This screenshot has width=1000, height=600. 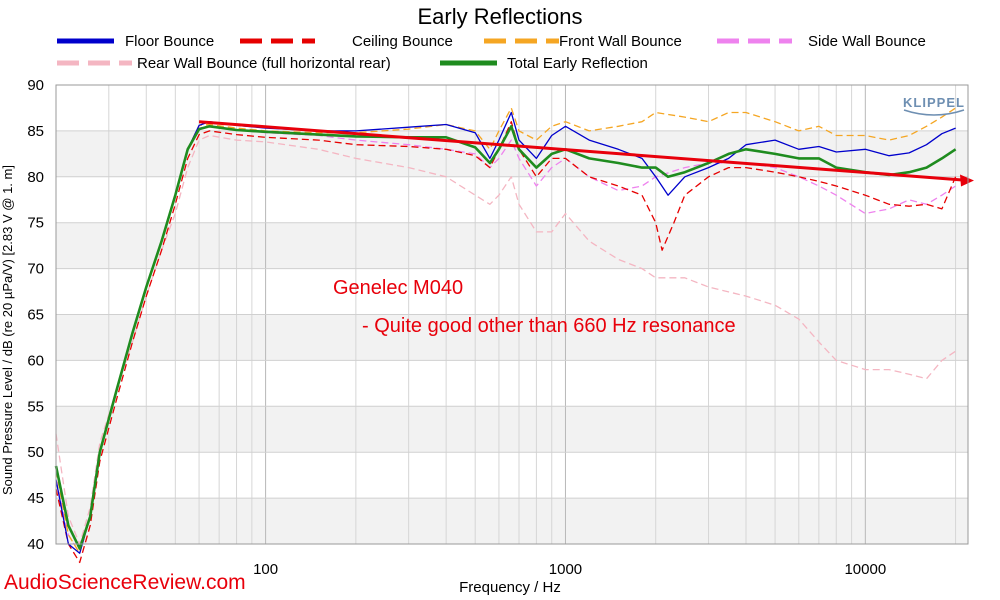 What do you see at coordinates (35, 452) in the screenshot?
I see `y-tick-label: 50` at bounding box center [35, 452].